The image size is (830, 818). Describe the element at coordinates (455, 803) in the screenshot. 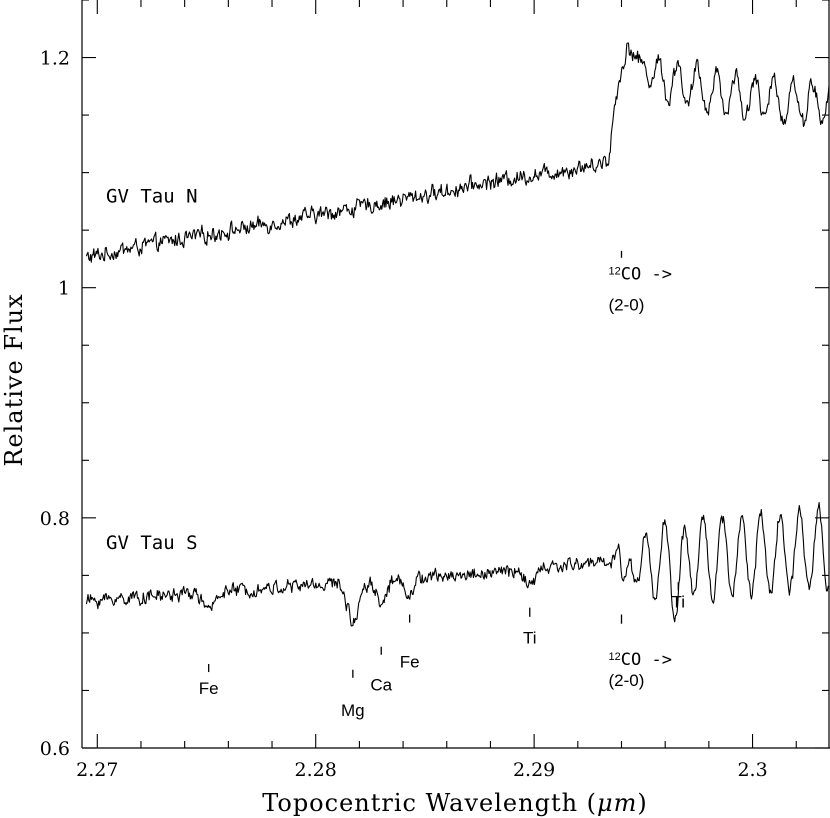

I see `x-axis-title: Topocentric Wavelength (μm)` at that location.